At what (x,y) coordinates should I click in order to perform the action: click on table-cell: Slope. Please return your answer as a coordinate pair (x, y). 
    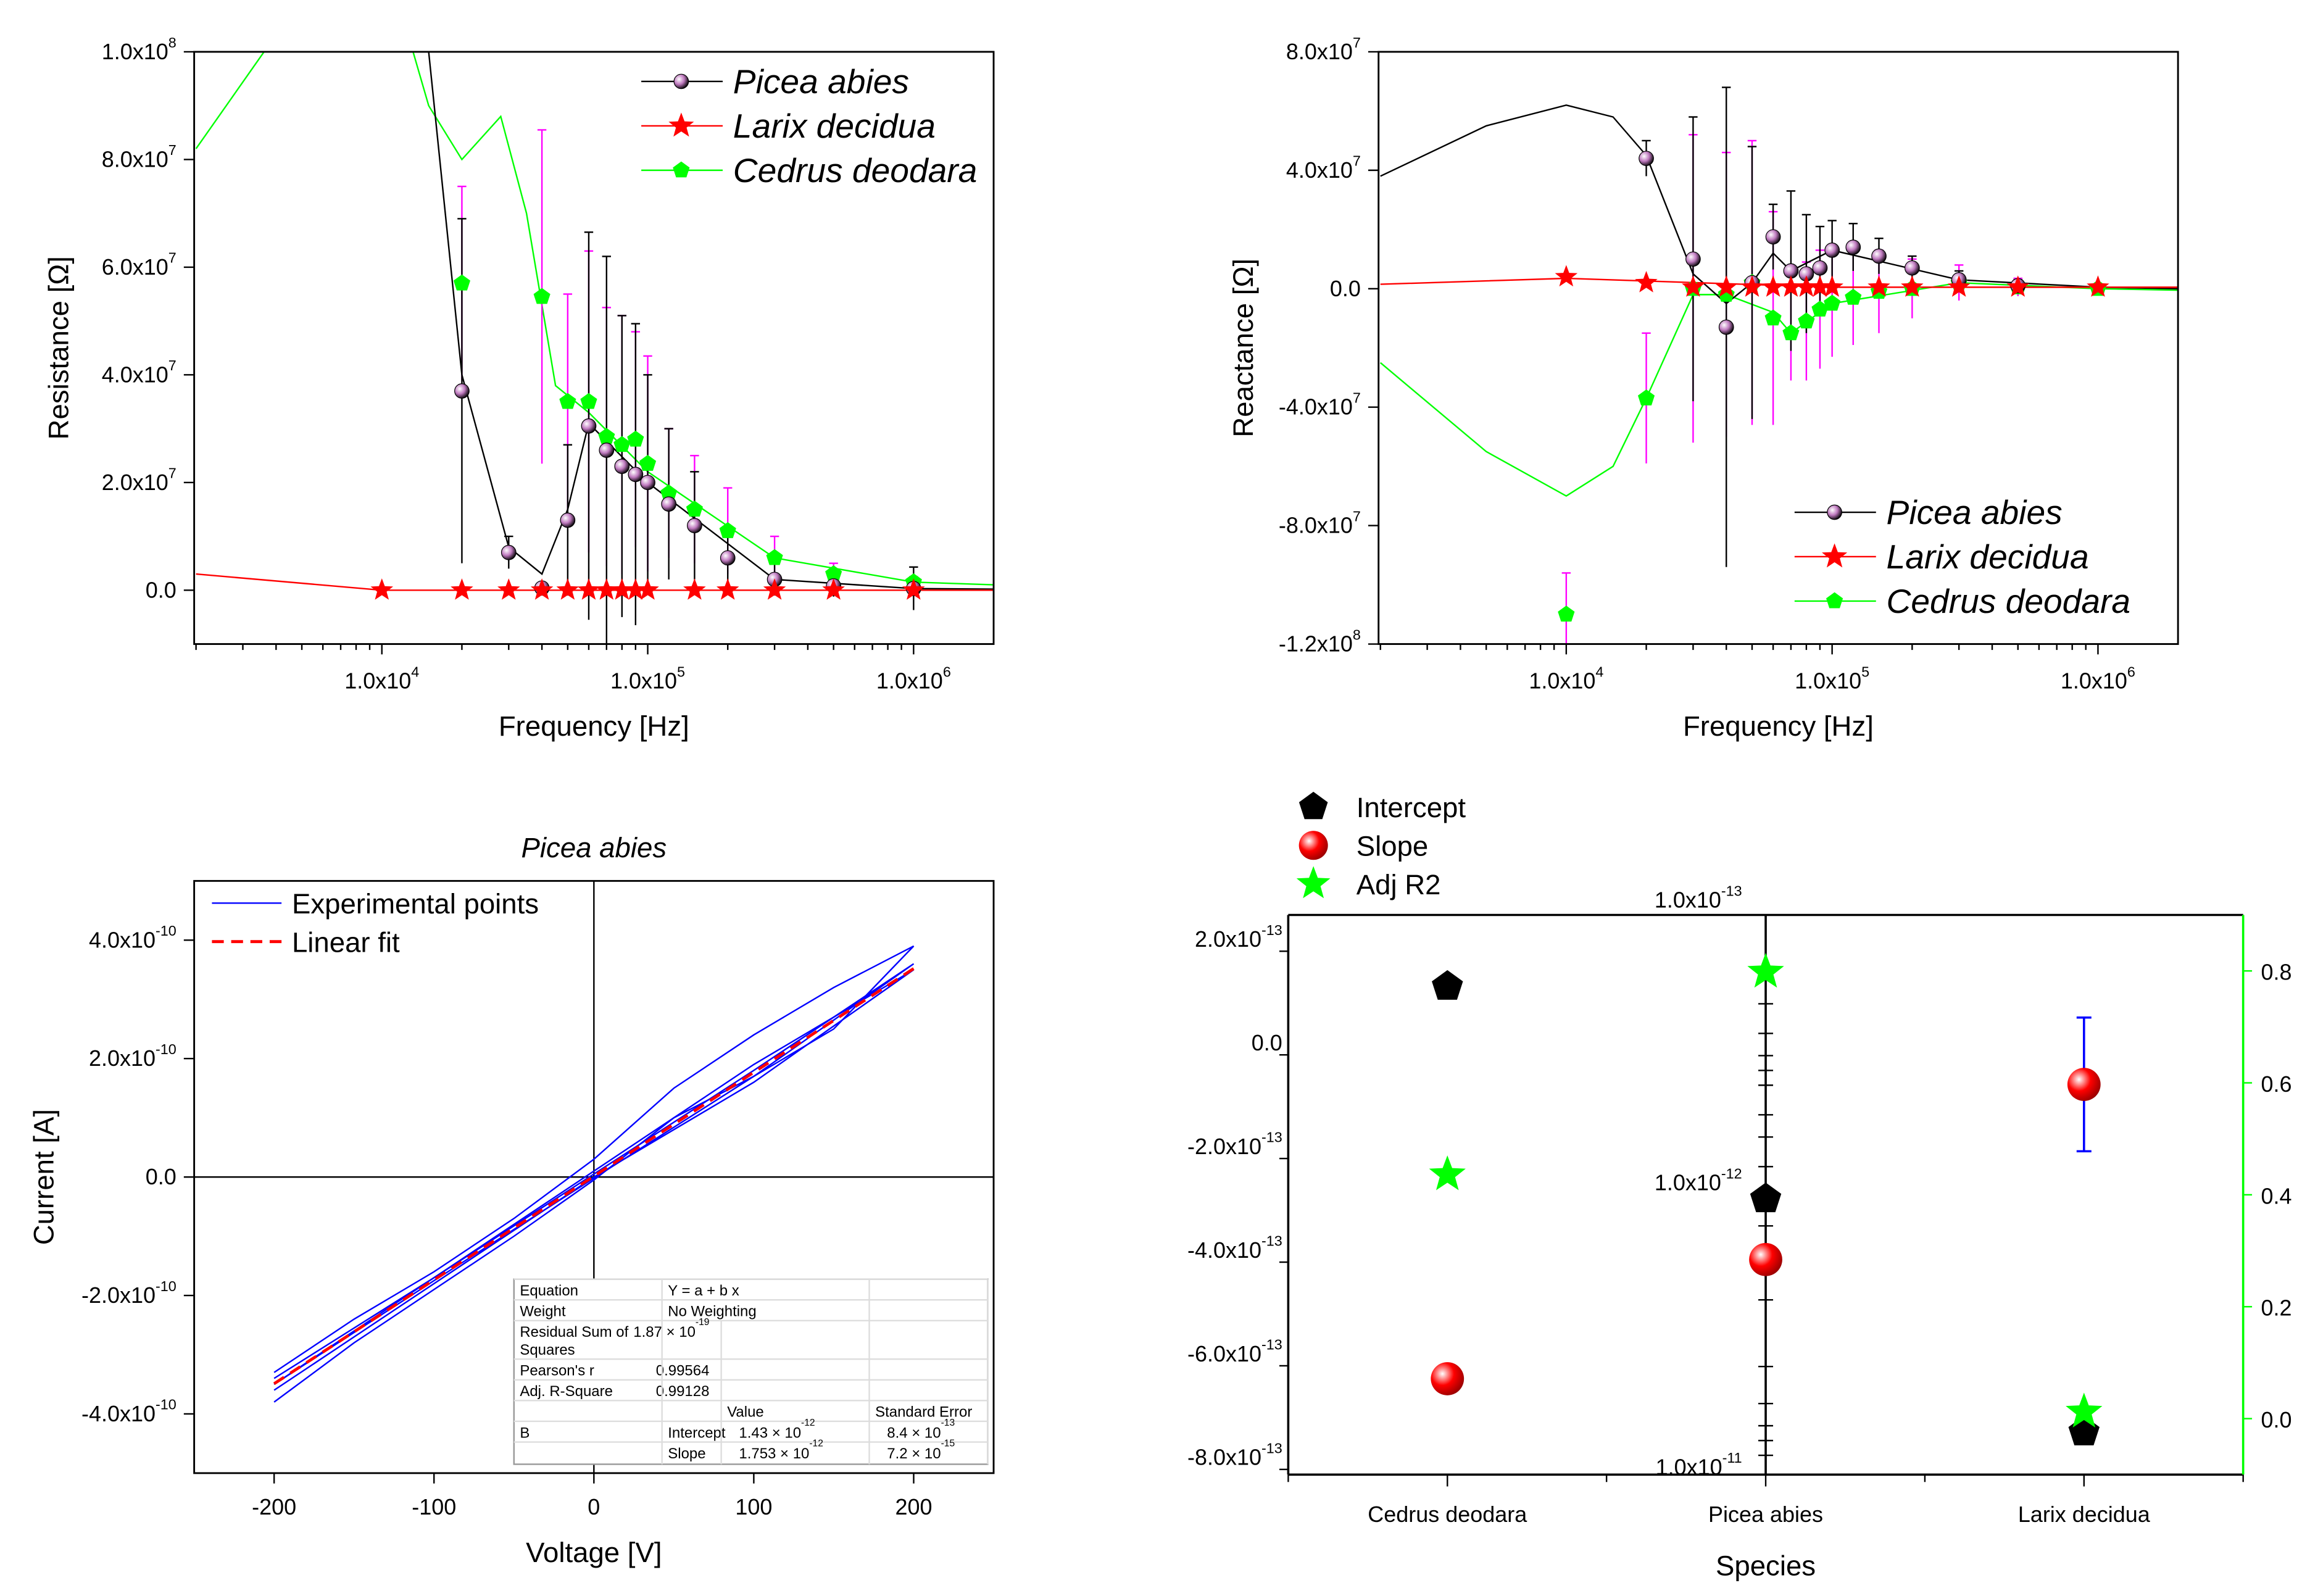
    Looking at the image, I should click on (686, 1453).